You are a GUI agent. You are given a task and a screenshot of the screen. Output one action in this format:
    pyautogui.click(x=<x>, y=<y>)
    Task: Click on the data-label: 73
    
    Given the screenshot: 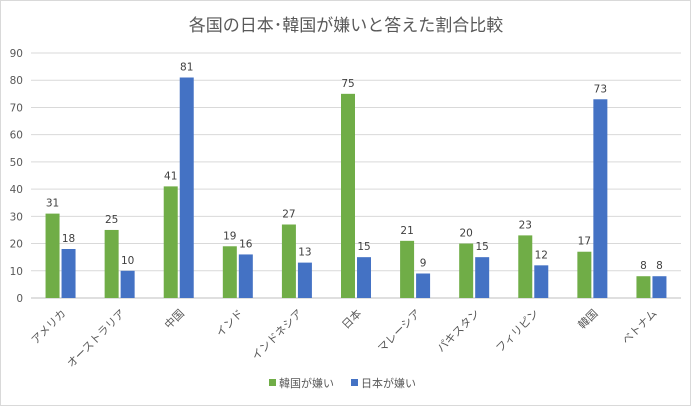 What is the action you would take?
    pyautogui.click(x=600, y=89)
    